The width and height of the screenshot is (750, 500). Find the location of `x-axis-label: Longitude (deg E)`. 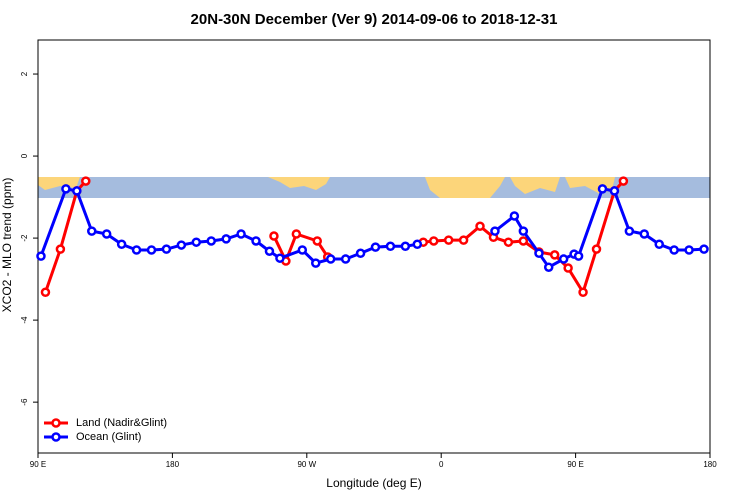

x-axis-label: Longitude (deg E) is located at coordinates (373, 483).